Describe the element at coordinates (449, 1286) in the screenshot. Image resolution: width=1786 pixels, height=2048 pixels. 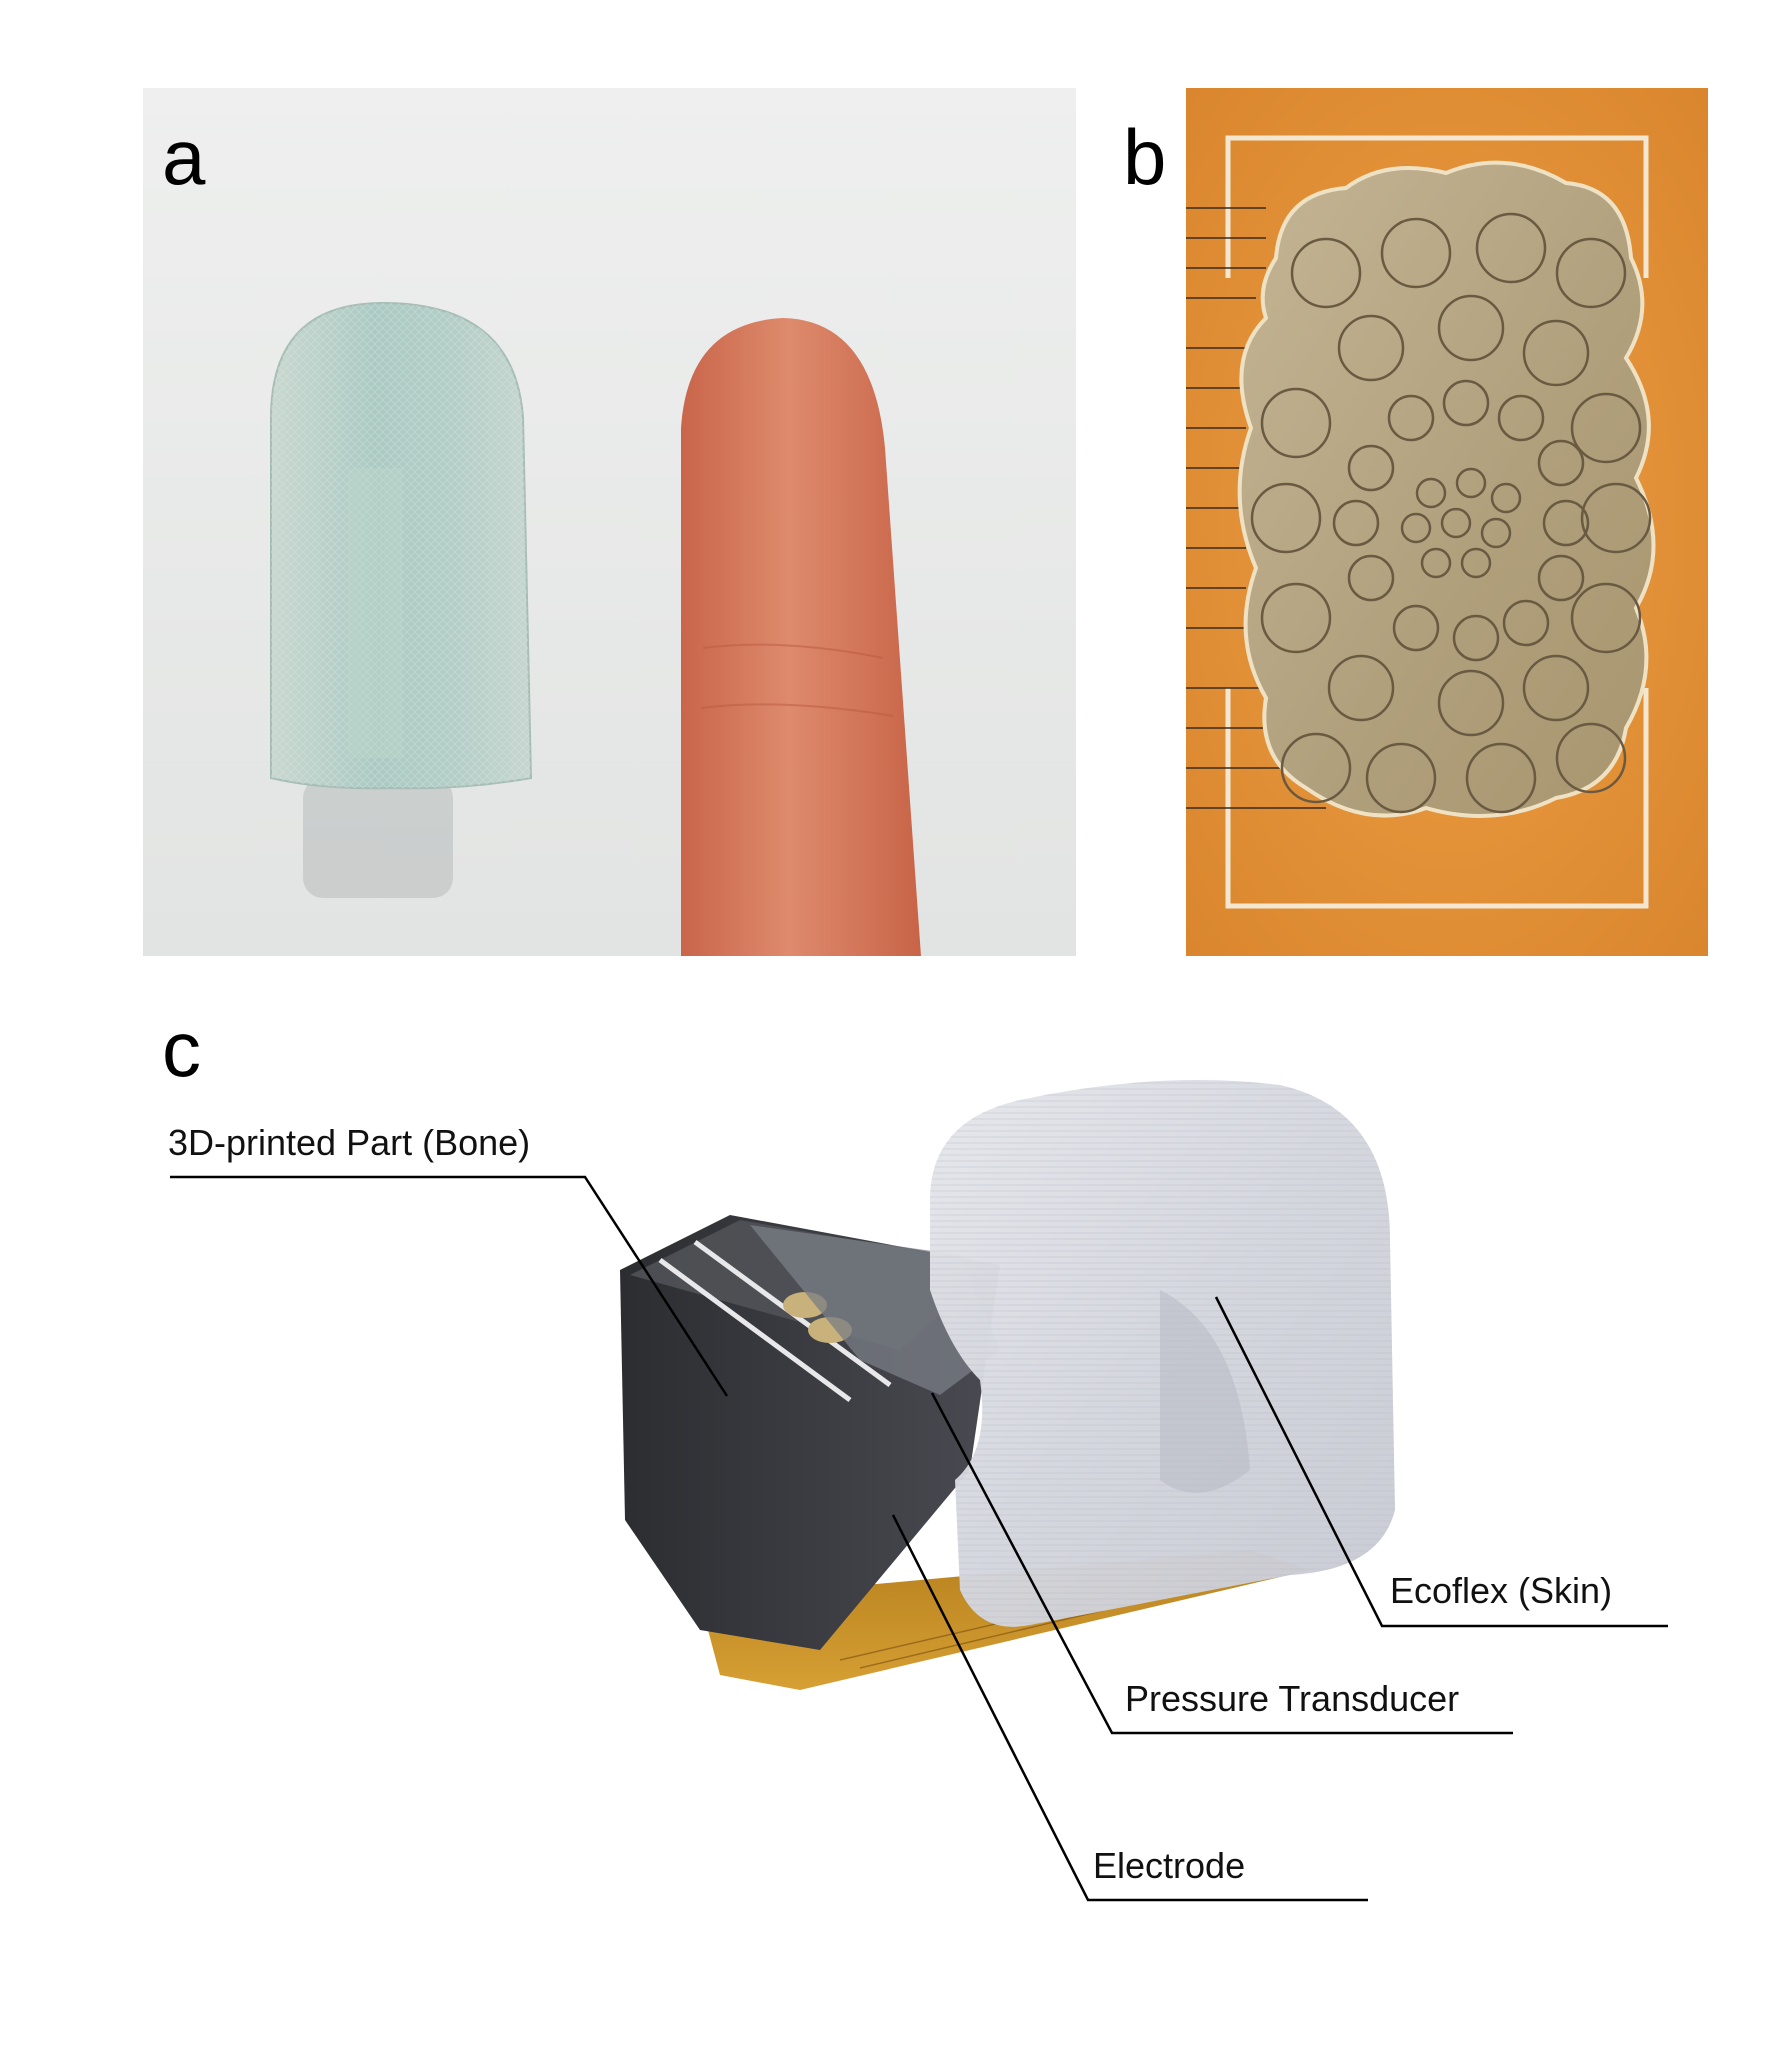
I see `leader-bone` at that location.